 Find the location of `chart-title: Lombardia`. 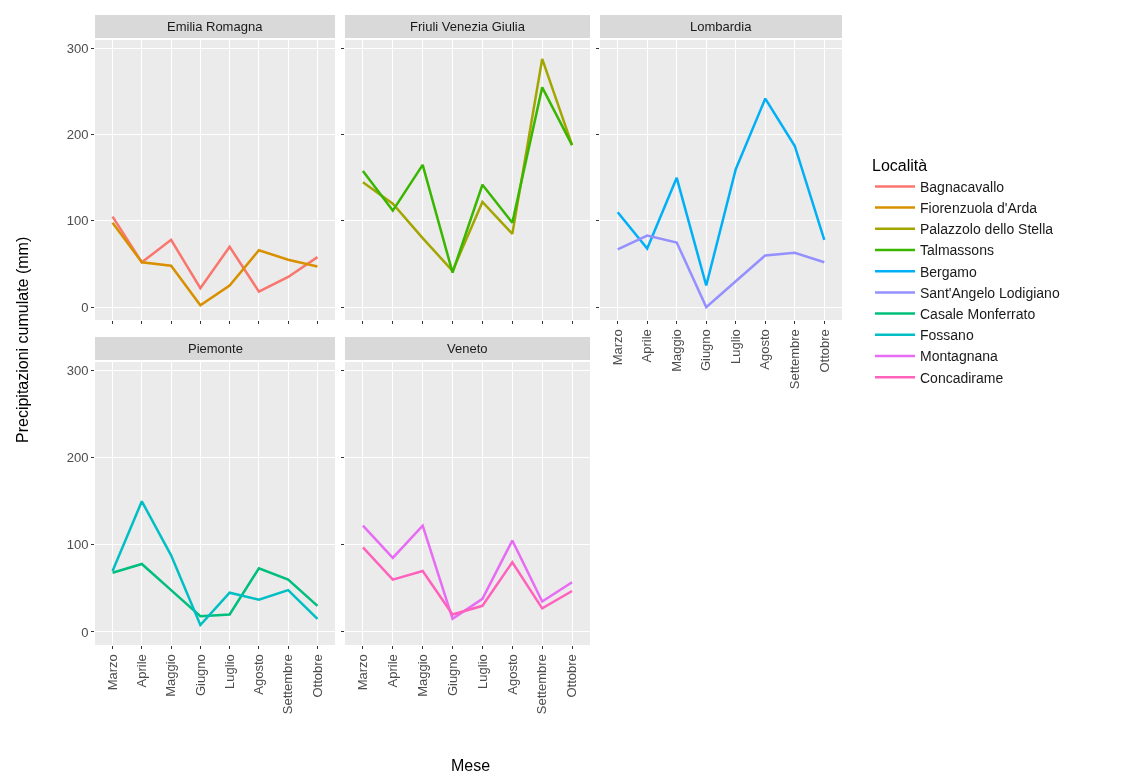

chart-title: Lombardia is located at coordinates (721, 26).